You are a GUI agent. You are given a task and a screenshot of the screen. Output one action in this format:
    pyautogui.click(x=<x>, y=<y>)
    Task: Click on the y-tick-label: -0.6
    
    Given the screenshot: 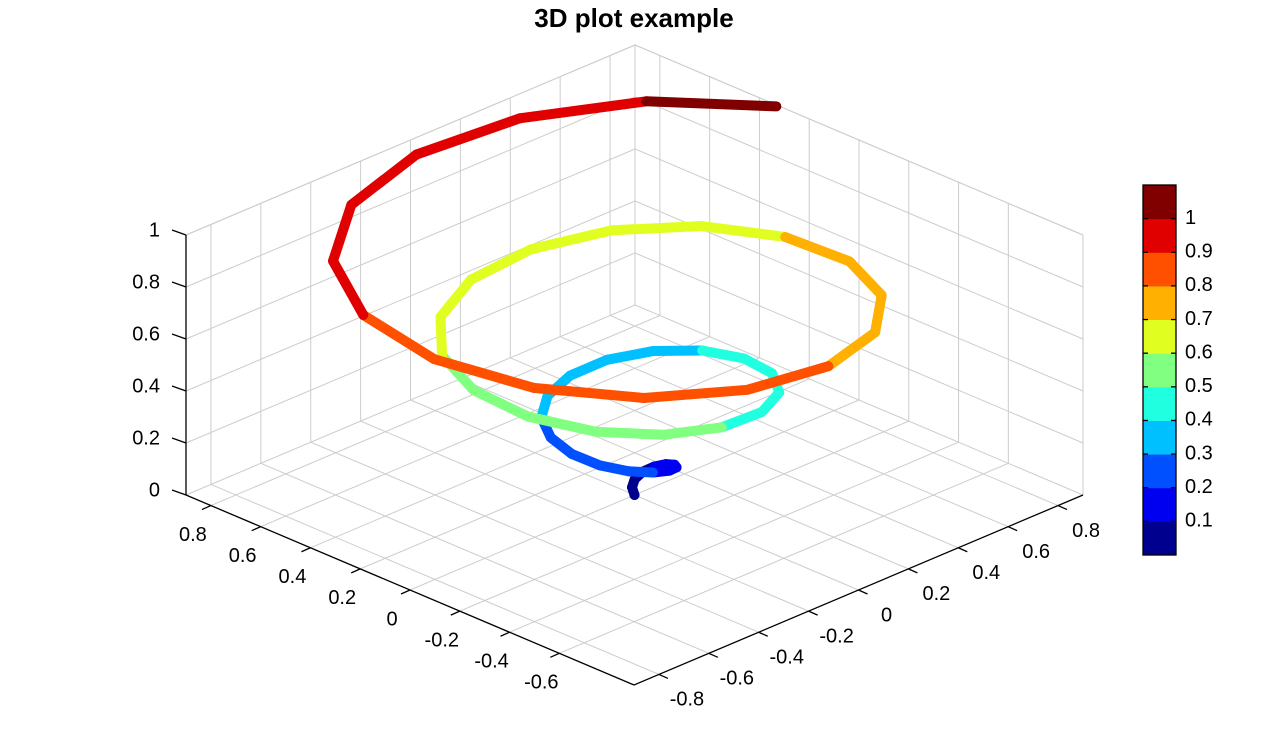 What is the action you would take?
    pyautogui.click(x=737, y=679)
    